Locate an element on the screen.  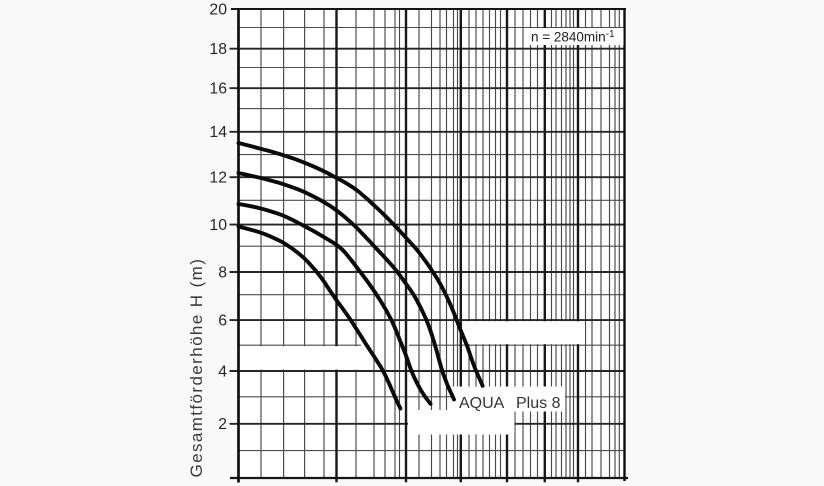
svg-text: 4 is located at coordinates (222, 371).